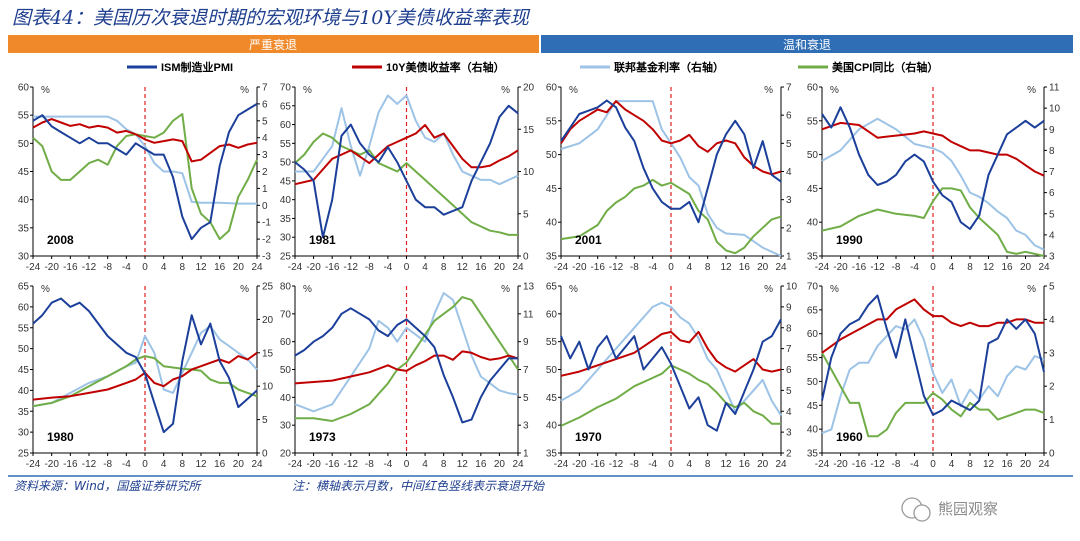  What do you see at coordinates (781, 267) in the screenshot?
I see `x-tick-label: 24` at bounding box center [781, 267].